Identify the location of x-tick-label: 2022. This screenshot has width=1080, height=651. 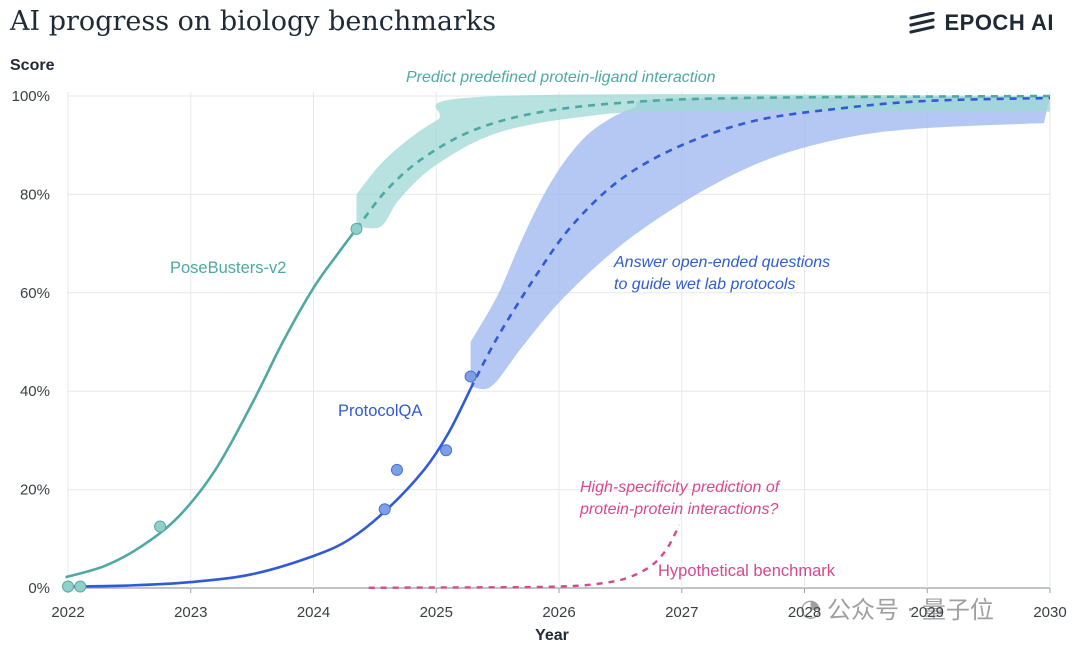
(67, 612).